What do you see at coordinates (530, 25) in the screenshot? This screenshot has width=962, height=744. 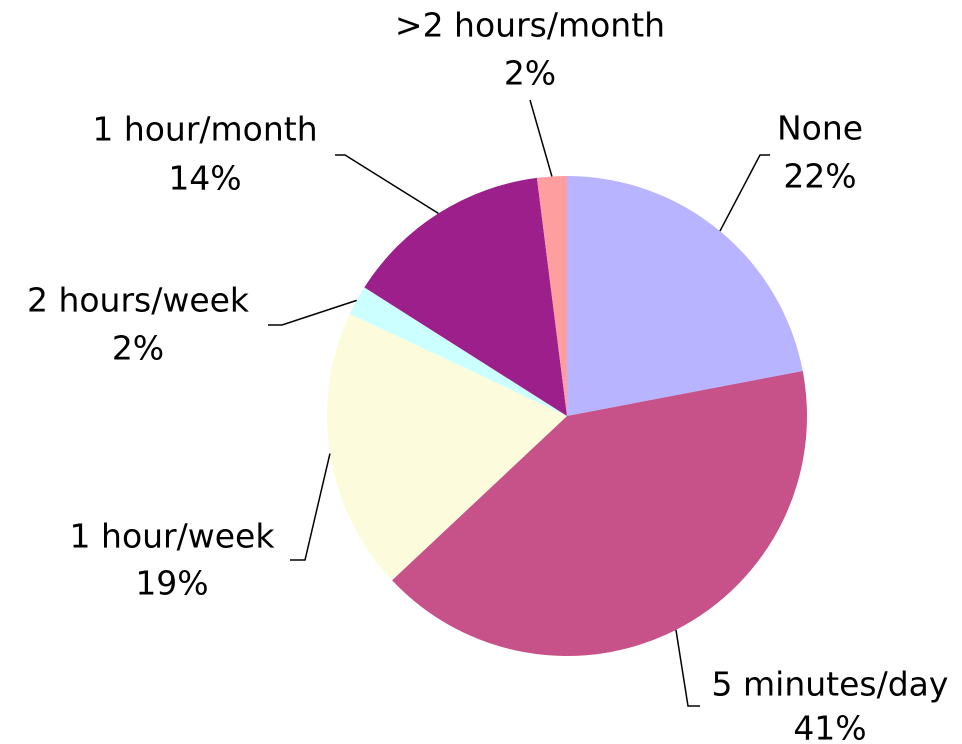 I see `slice-label: >2 hours/month` at bounding box center [530, 25].